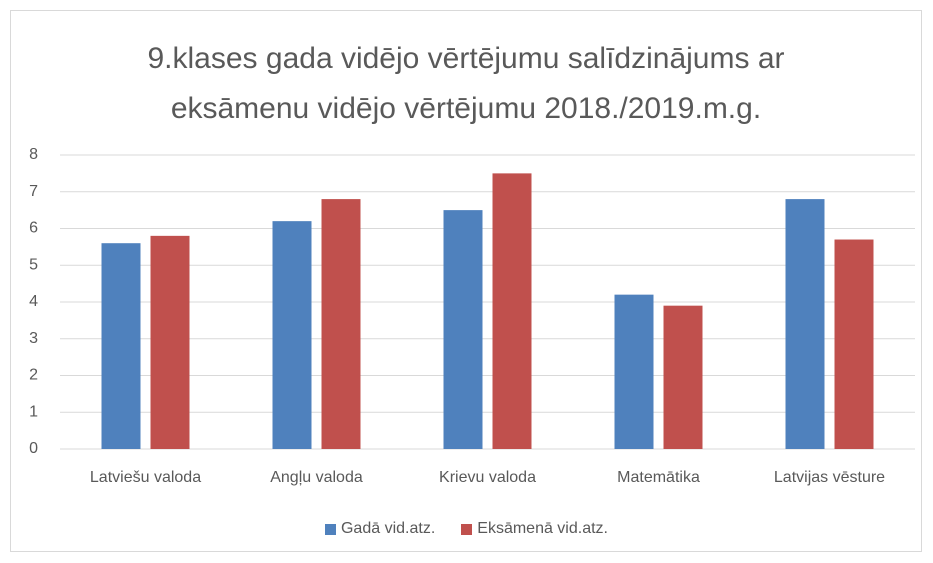 This screenshot has height=563, width=933. I want to click on y-tick-label: 4, so click(33, 301).